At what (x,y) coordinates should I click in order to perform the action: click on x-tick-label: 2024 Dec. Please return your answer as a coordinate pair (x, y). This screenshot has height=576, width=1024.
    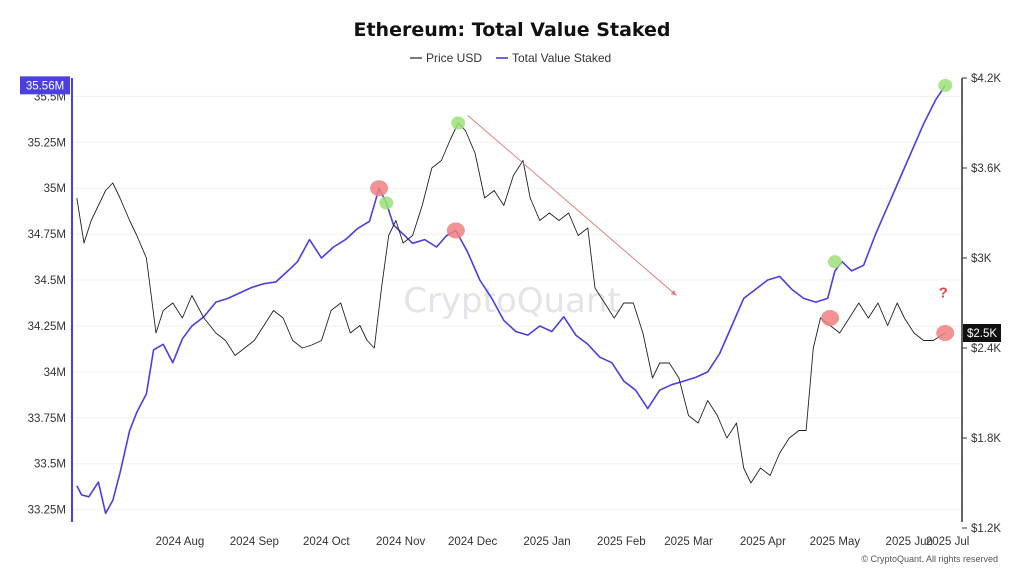
    Looking at the image, I should click on (472, 542).